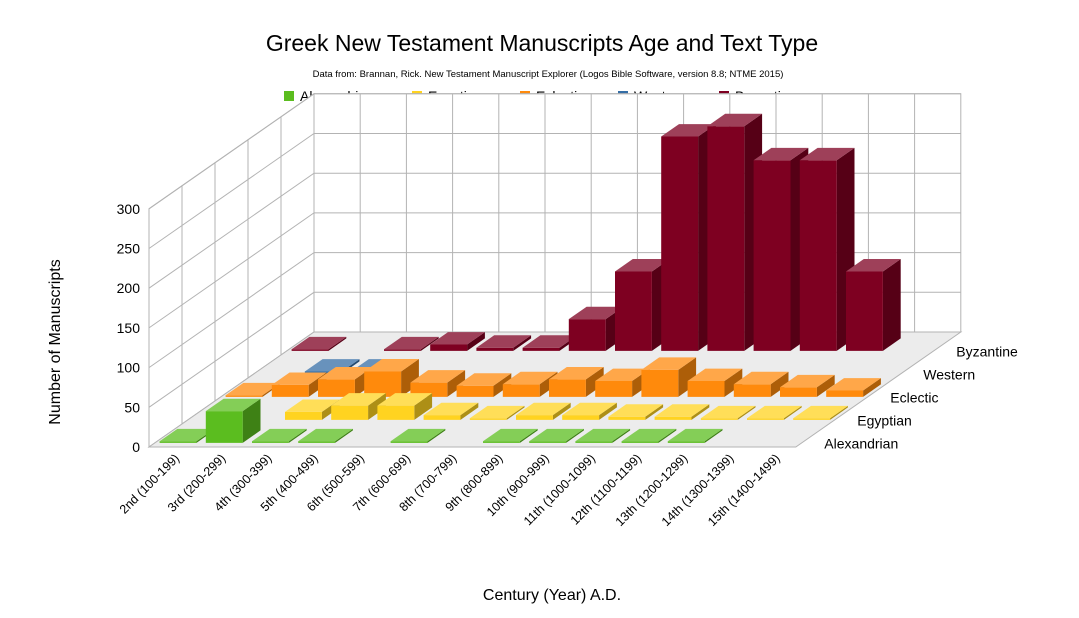  Describe the element at coordinates (129, 288) in the screenshot. I see `y-tick-label: 200` at that location.